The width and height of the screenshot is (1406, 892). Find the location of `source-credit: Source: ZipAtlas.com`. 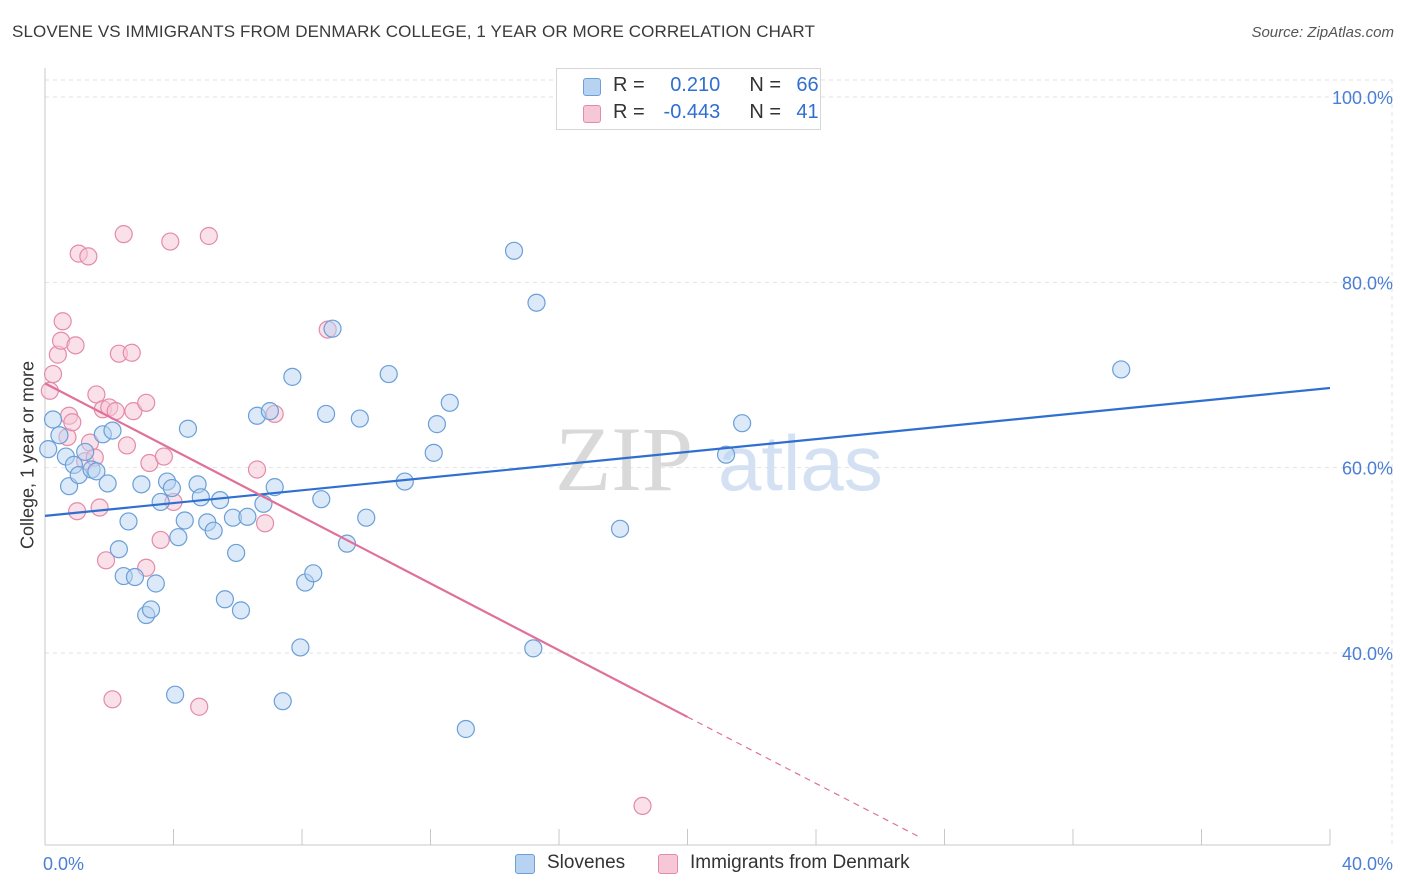

source-credit: Source: ZipAtlas.com is located at coordinates (1322, 32).